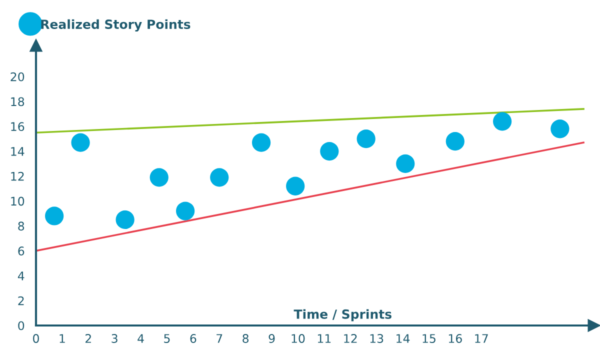 This screenshot has width=600, height=350. What do you see at coordinates (350, 338) in the screenshot?
I see `x-tick-label: 12` at bounding box center [350, 338].